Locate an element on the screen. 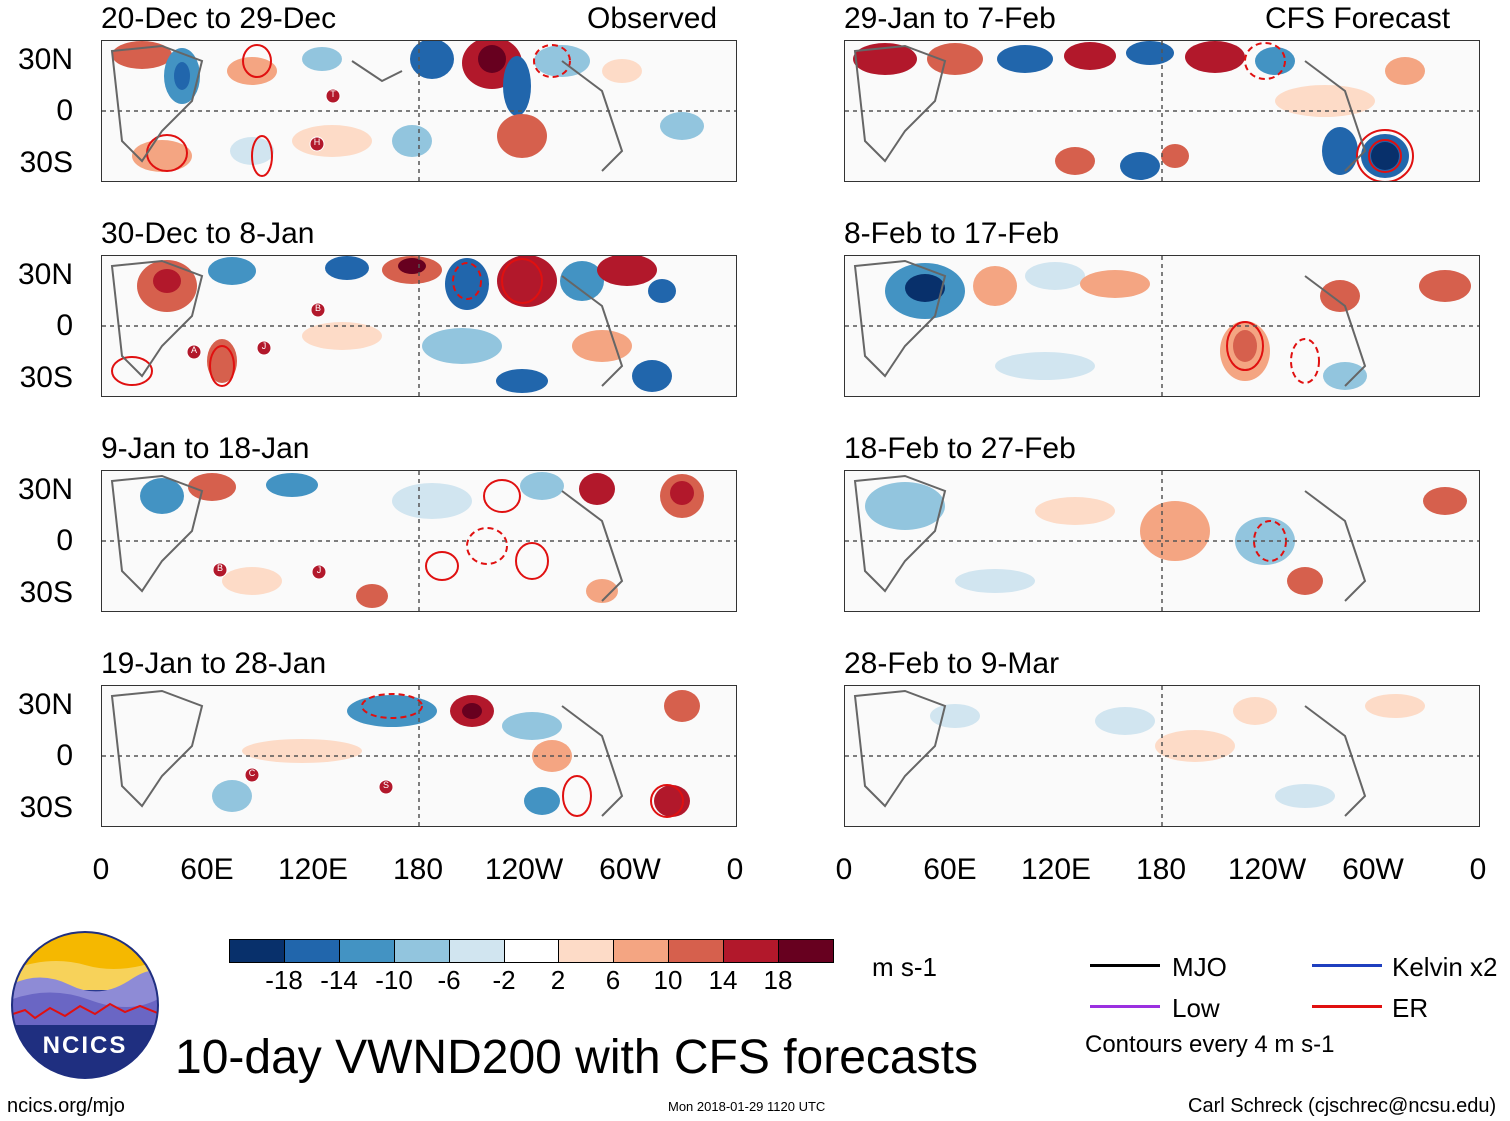 The height and width of the screenshot is (1121, 1510). storm-marker: A is located at coordinates (193, 350).